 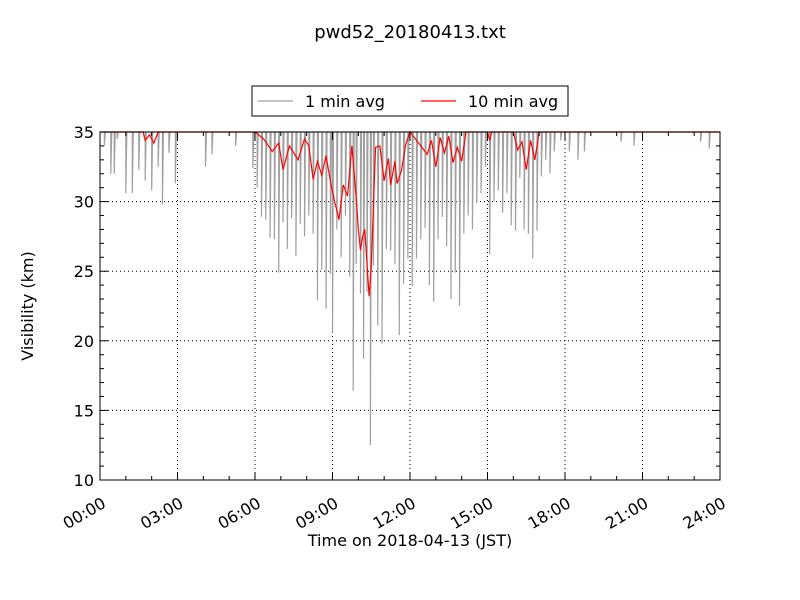 What do you see at coordinates (409, 540) in the screenshot?
I see `x-axis-label: Time on 2018-04-13 (JST)` at bounding box center [409, 540].